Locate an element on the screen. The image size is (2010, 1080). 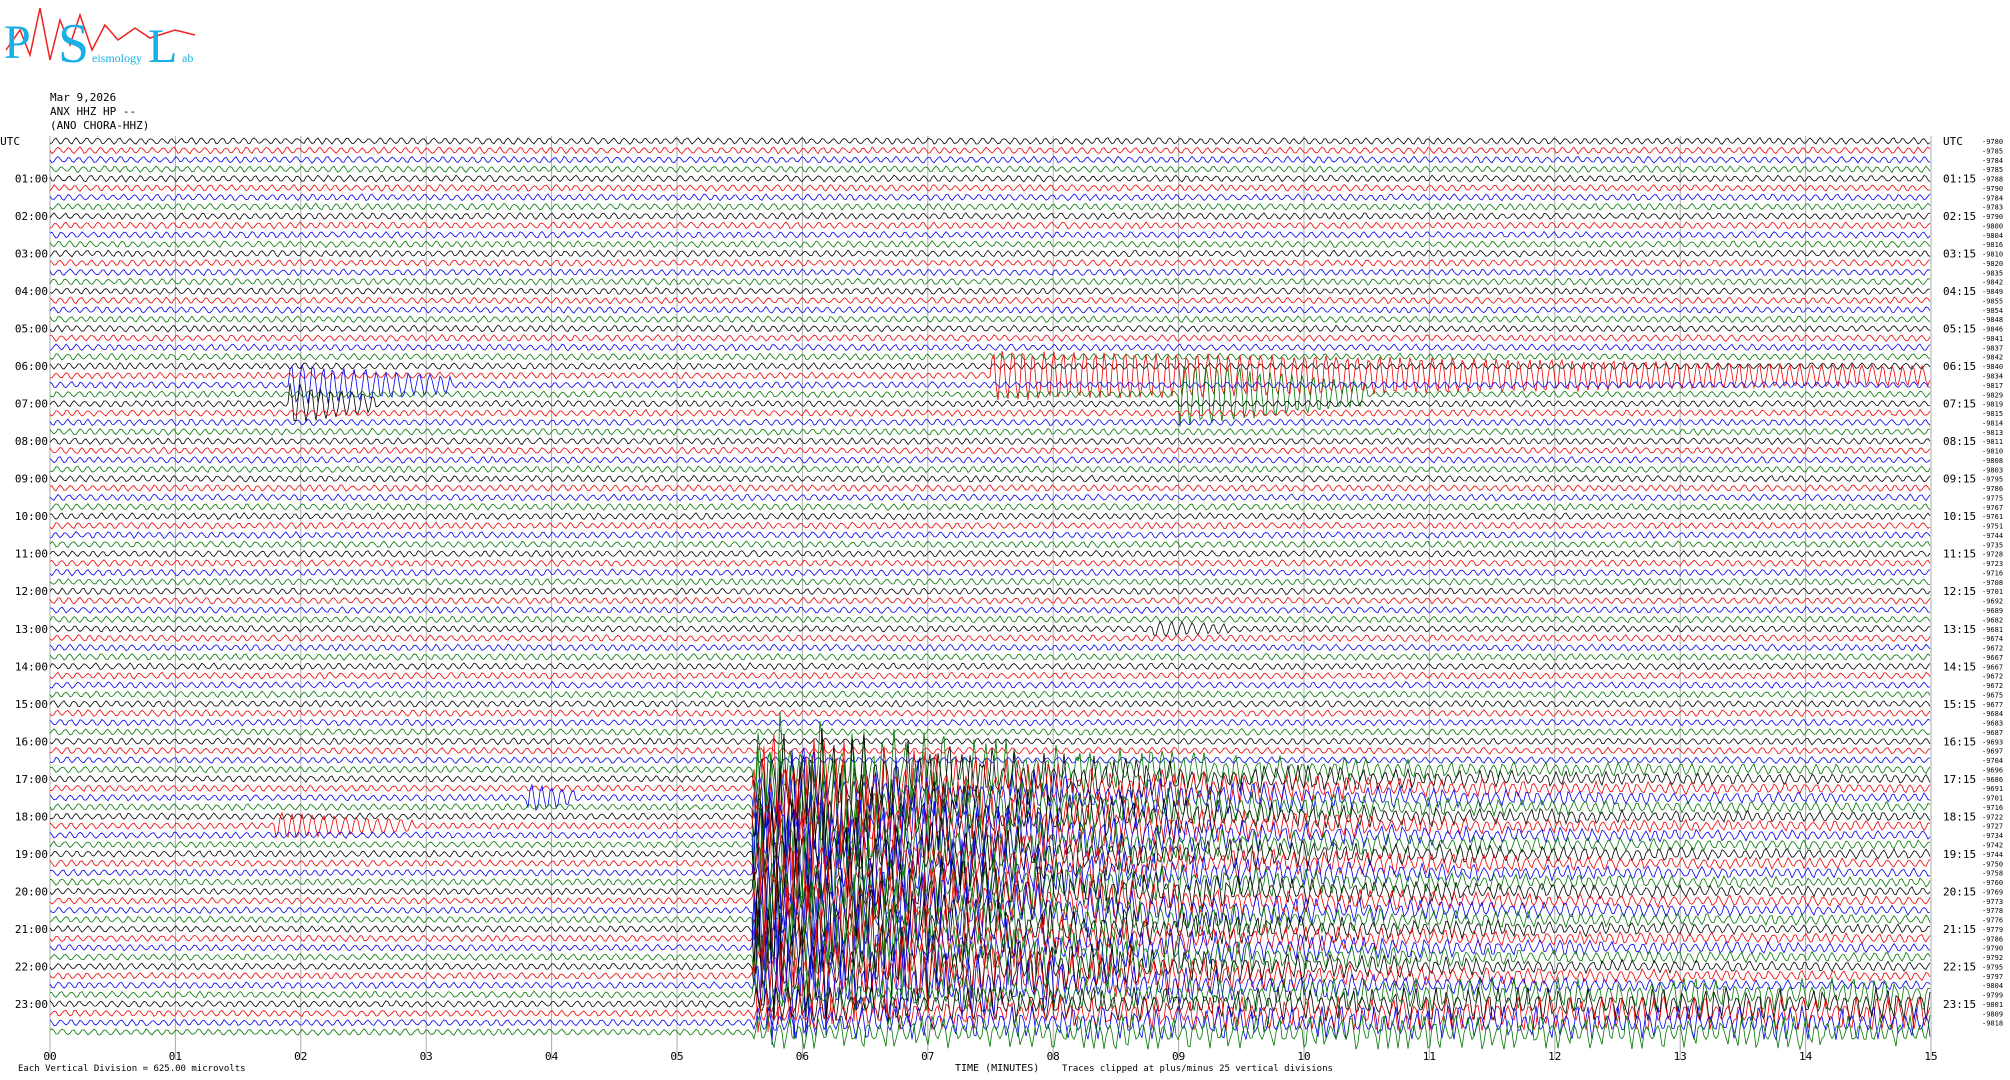
x-tick-label: 12 is located at coordinates (1554, 1056).